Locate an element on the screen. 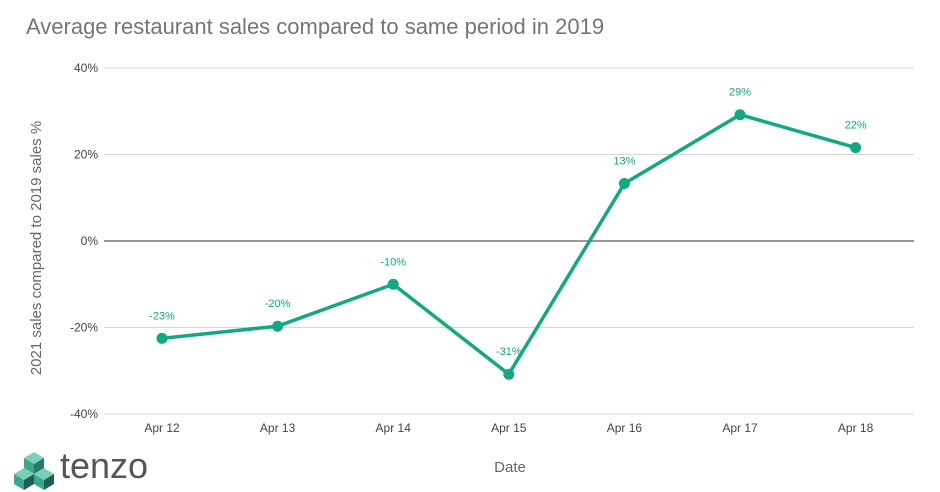  data-label: -23% is located at coordinates (162, 316).